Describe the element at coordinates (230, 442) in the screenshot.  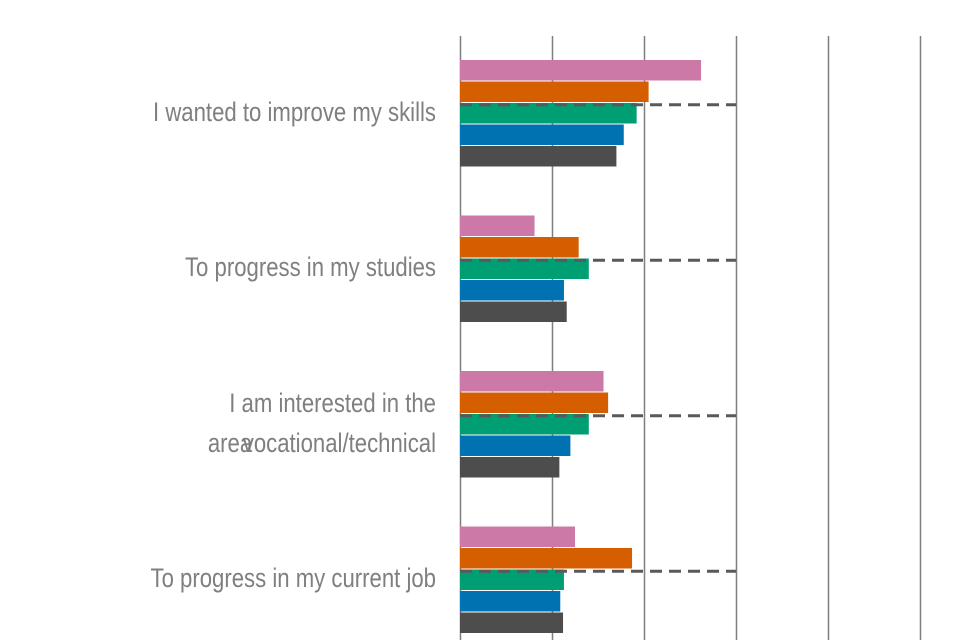
I see `category-label: area` at that location.